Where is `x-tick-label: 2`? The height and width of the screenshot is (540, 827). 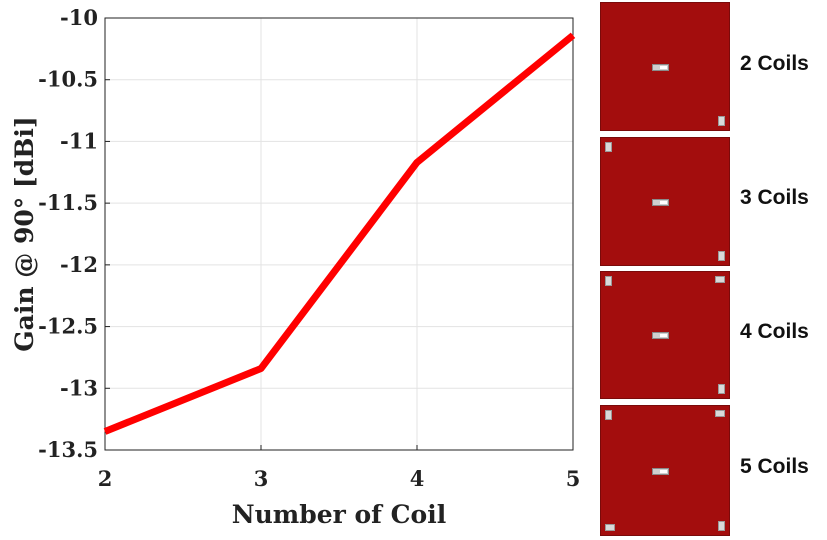
x-tick-label: 2 is located at coordinates (105, 478).